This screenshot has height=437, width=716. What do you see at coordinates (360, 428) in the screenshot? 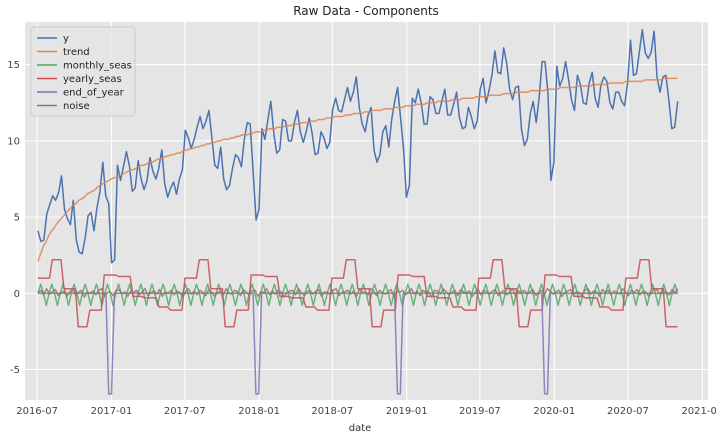
I see `x-axis-label: date` at bounding box center [360, 428].